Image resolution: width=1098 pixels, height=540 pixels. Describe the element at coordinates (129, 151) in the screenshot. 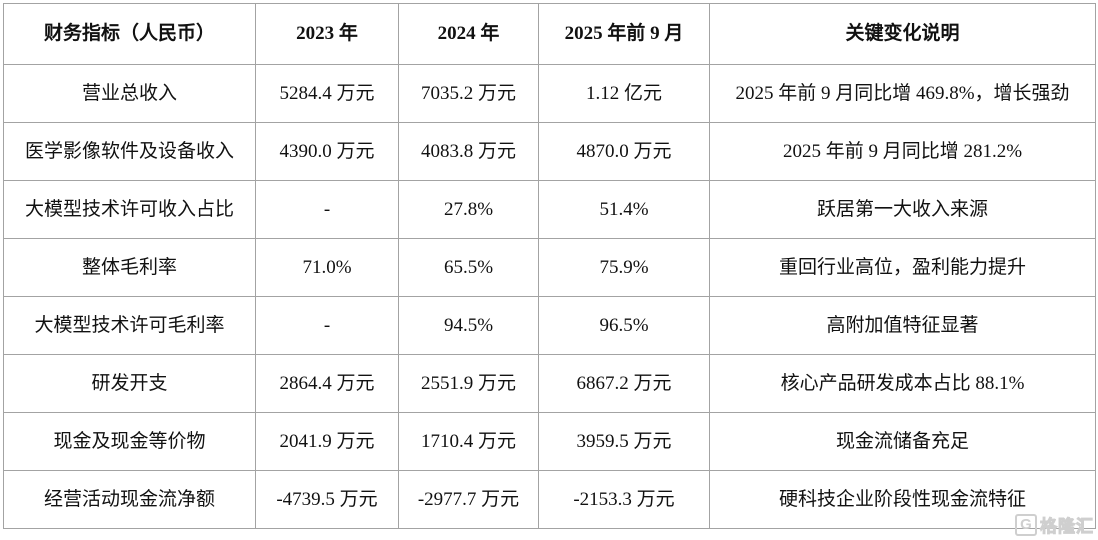

I see `cell-indicator: 医学影像软件及设备收入` at that location.